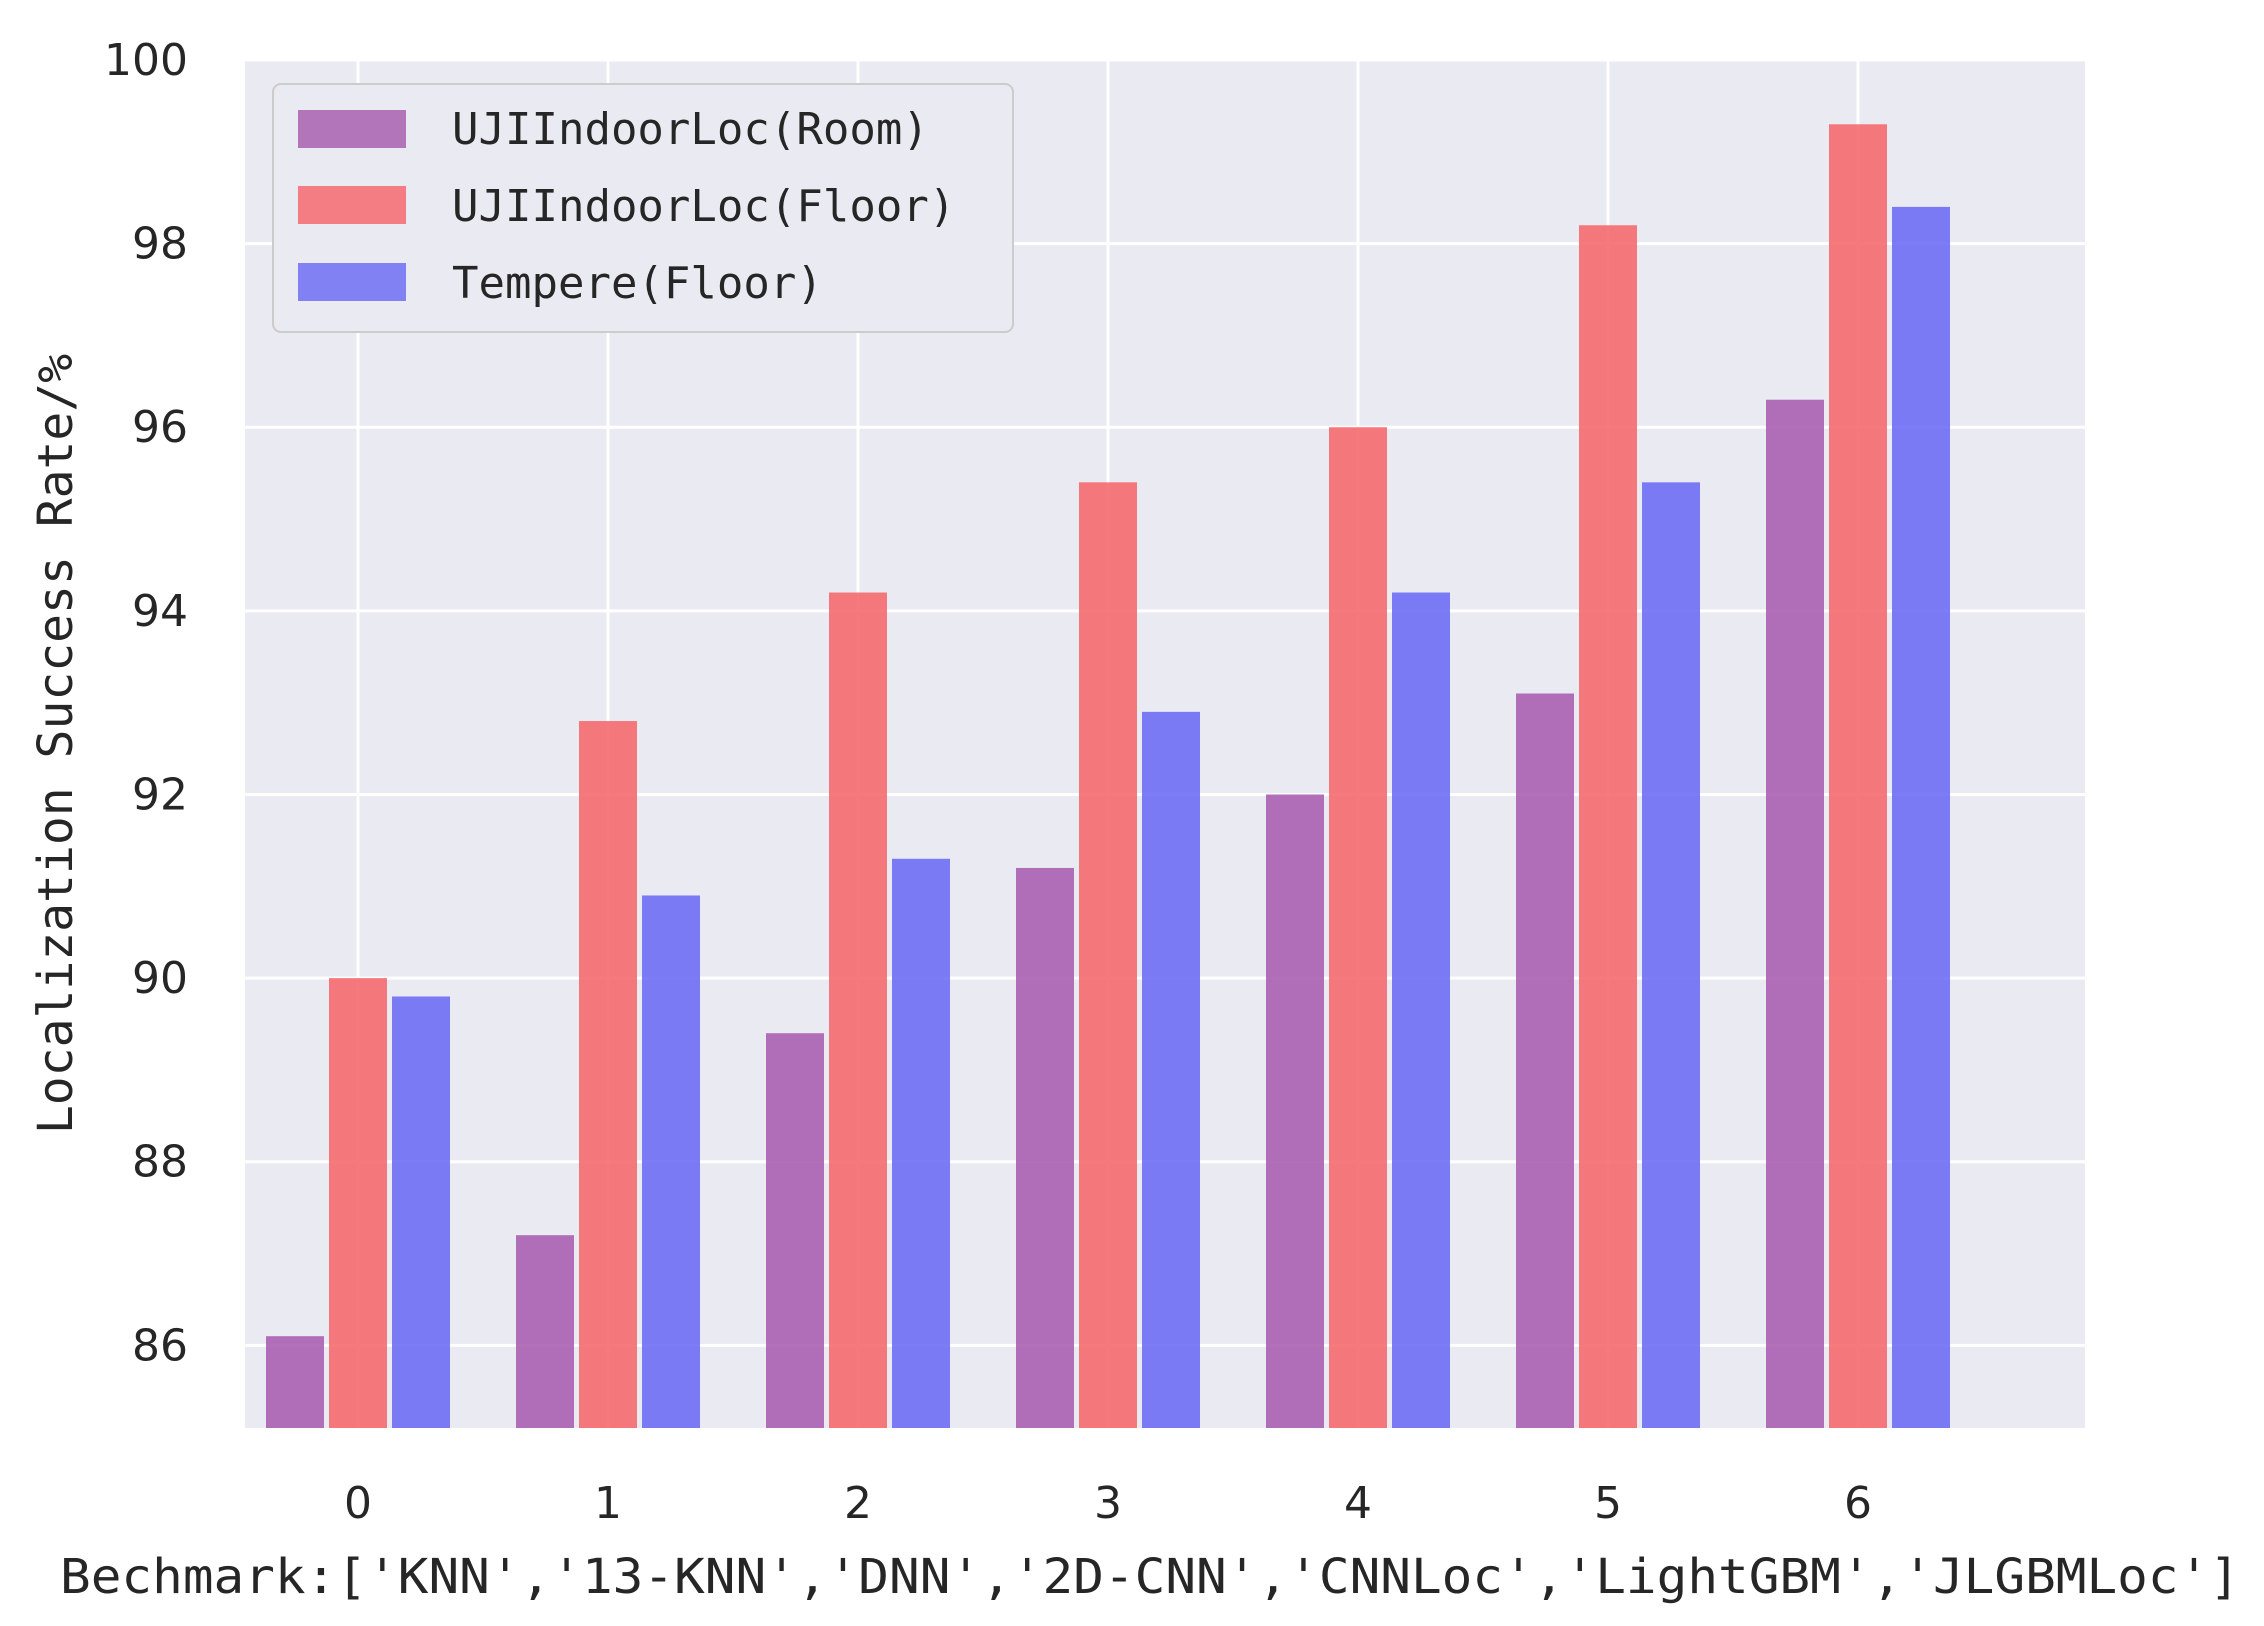 The height and width of the screenshot is (1626, 2264). What do you see at coordinates (160, 611) in the screenshot?
I see `y-tick-label: 94` at bounding box center [160, 611].